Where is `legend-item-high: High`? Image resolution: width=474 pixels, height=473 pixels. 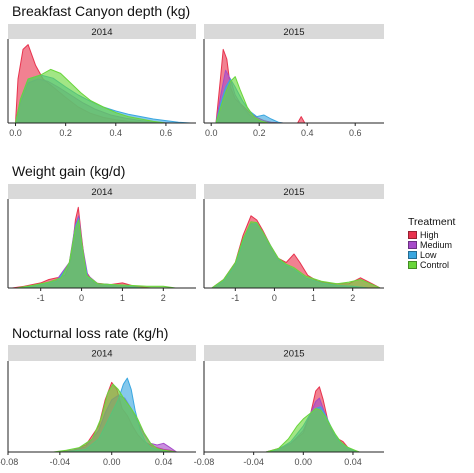
legend-item-high: High is located at coordinates (431, 235).